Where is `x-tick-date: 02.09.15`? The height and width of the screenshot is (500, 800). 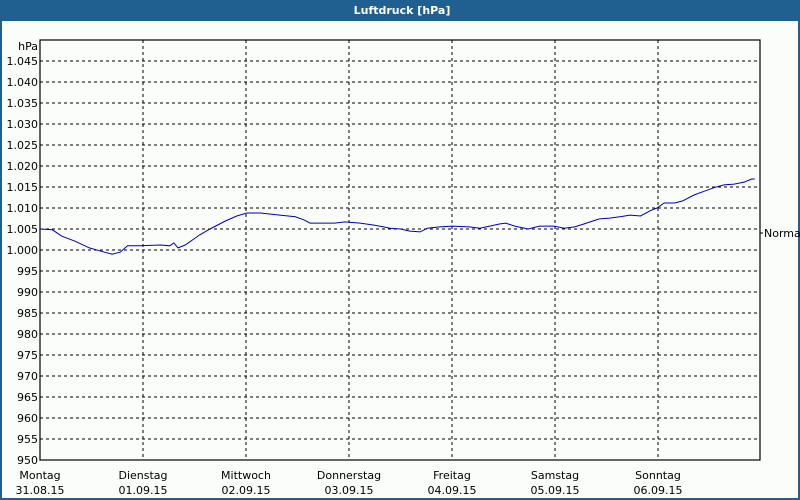
x-tick-date: 02.09.15 is located at coordinates (246, 490).